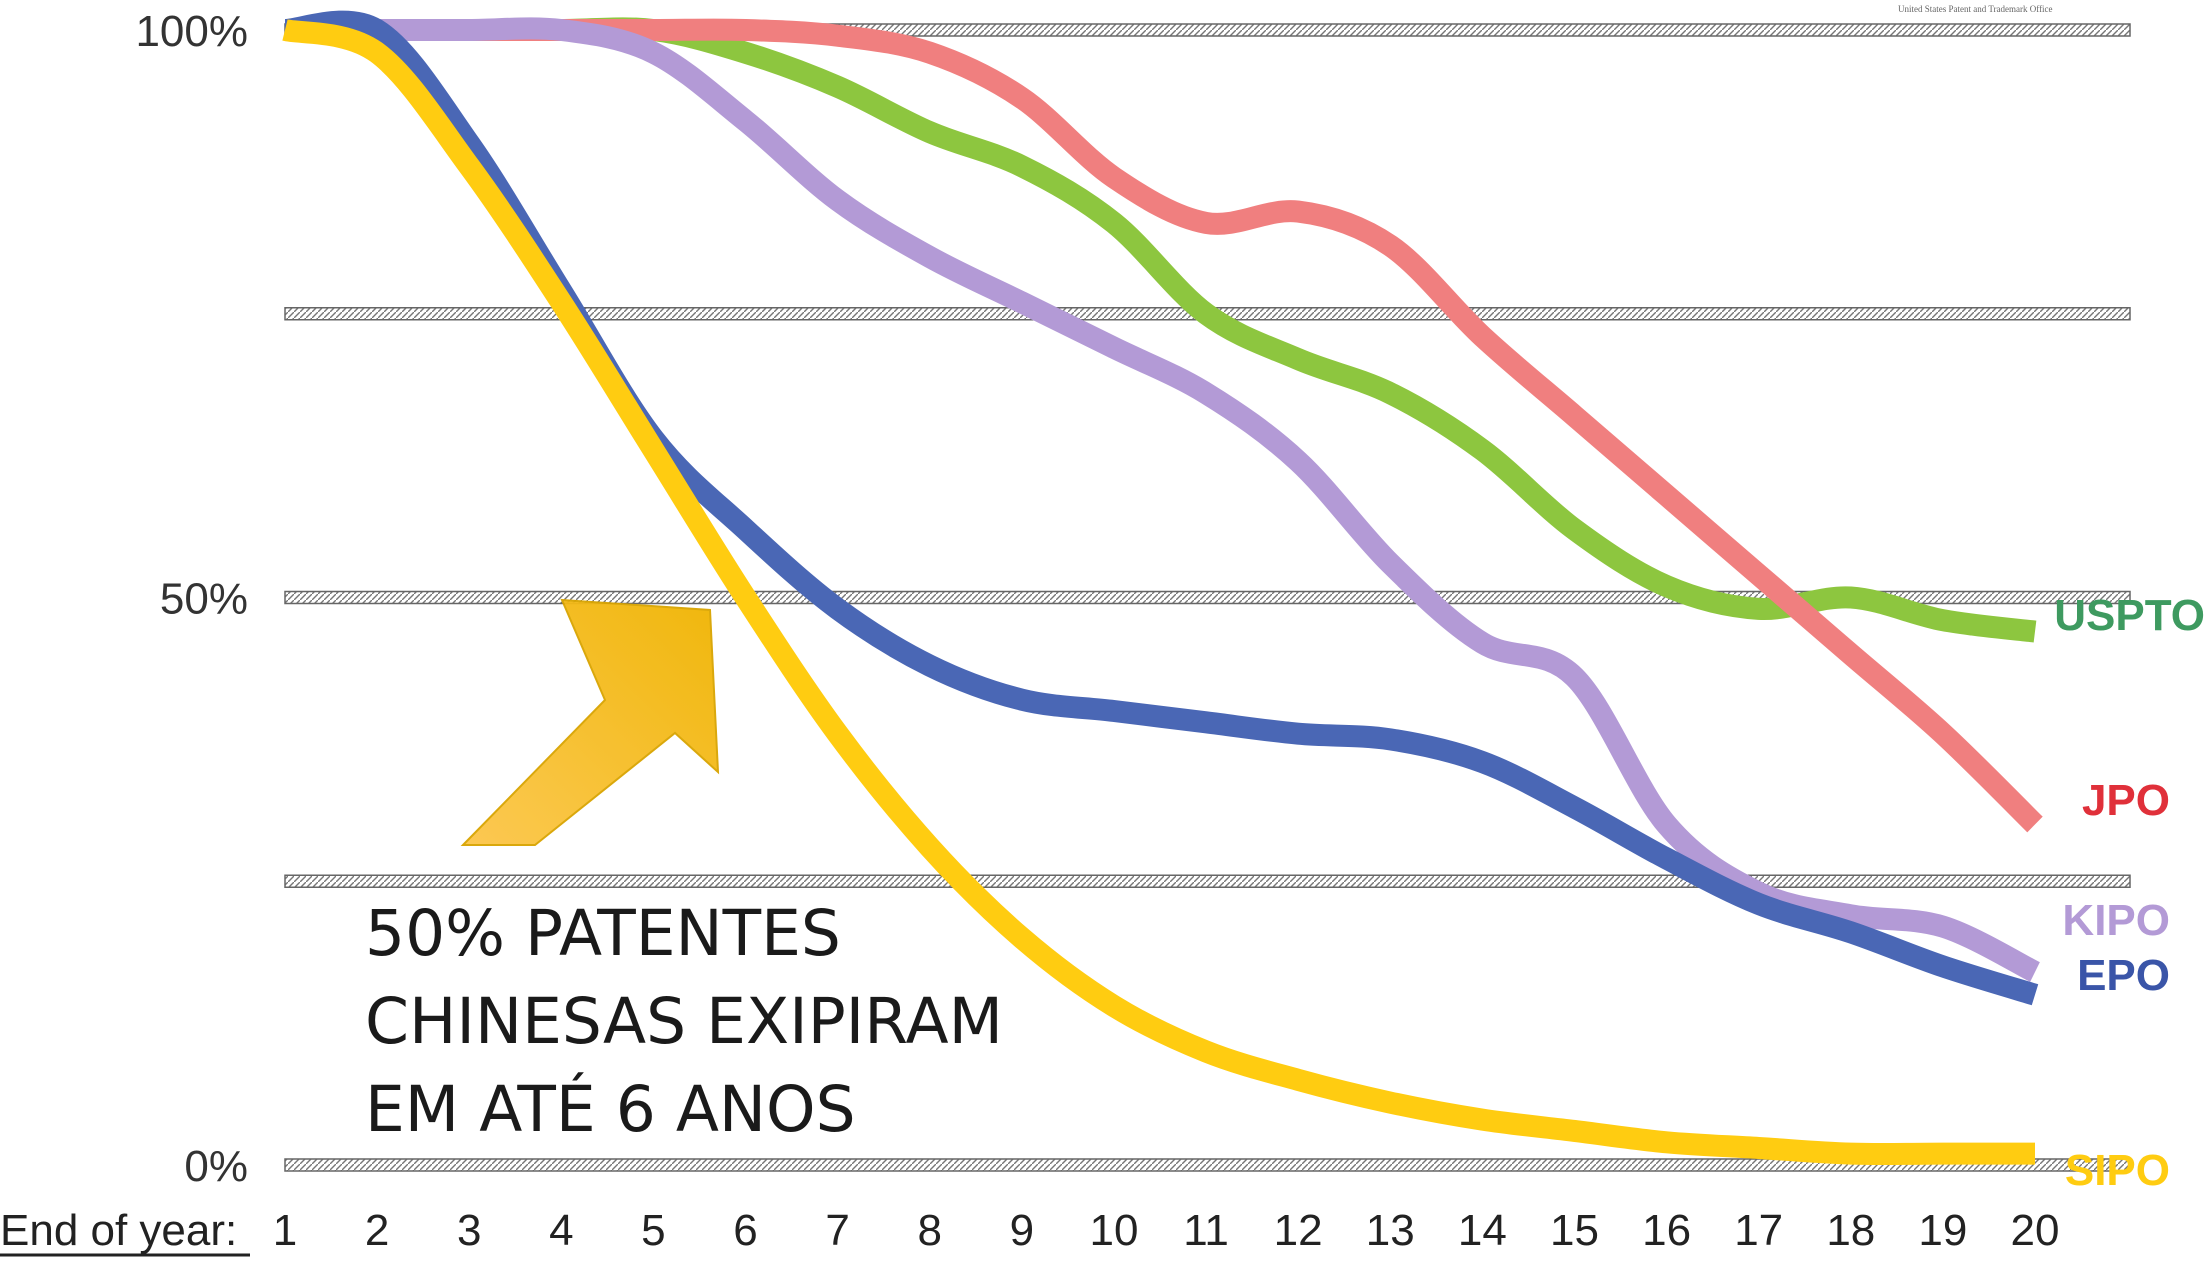 The width and height of the screenshot is (2212, 1271). Describe the element at coordinates (745, 1230) in the screenshot. I see `x-tick-label: 6` at that location.